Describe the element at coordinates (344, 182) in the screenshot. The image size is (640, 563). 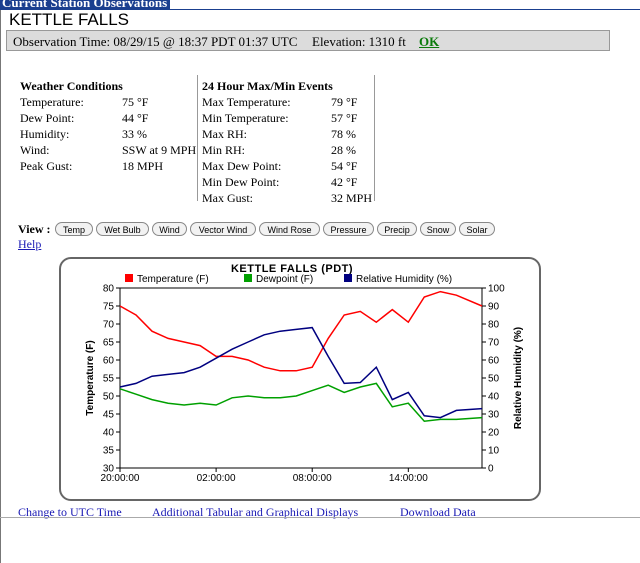
I see `min-dew-point-value: 42 °F` at that location.